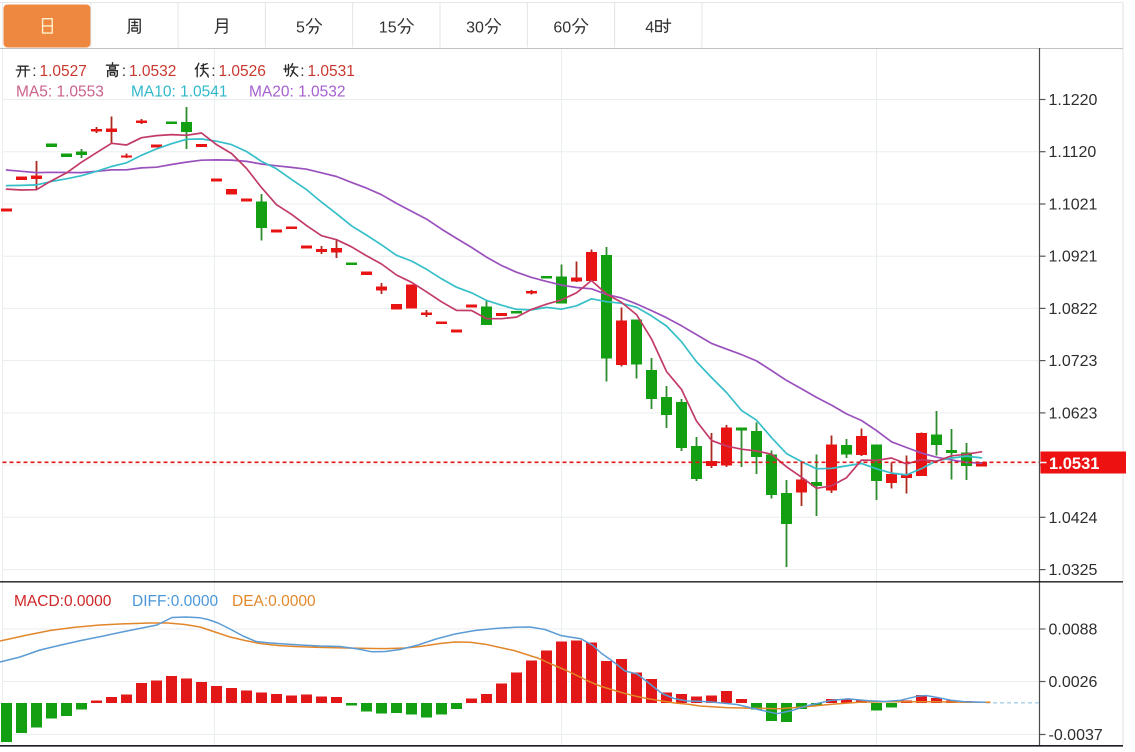 The height and width of the screenshot is (752, 1135). I want to click on svg-text: 1.1220, so click(1073, 100).